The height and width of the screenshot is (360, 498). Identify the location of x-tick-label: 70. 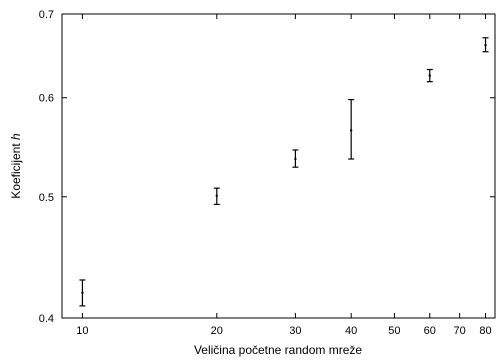
(460, 331).